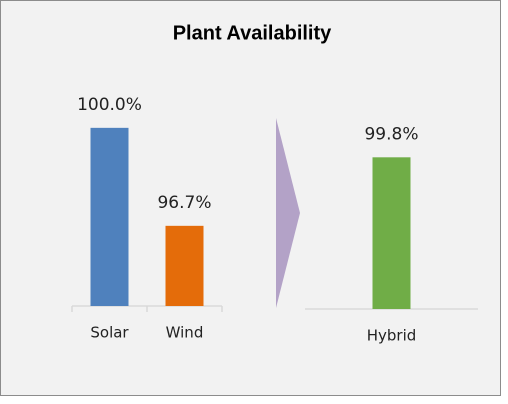 This screenshot has height=404, width=508. I want to click on x-tick-label: Solar, so click(109, 333).